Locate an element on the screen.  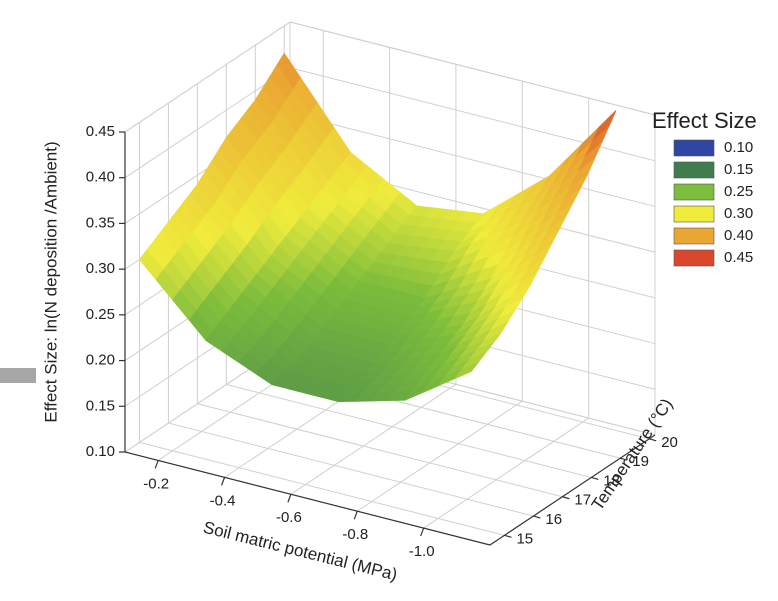
y-tick-label: 19 is located at coordinates (640, 461).